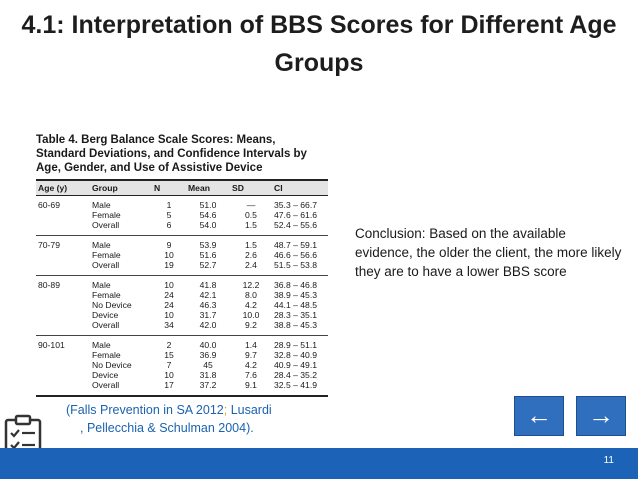 This screenshot has width=638, height=479. What do you see at coordinates (182, 215) in the screenshot?
I see `table-row: Female 5 54.6 0.5 47.6 – 61.6` at bounding box center [182, 215].